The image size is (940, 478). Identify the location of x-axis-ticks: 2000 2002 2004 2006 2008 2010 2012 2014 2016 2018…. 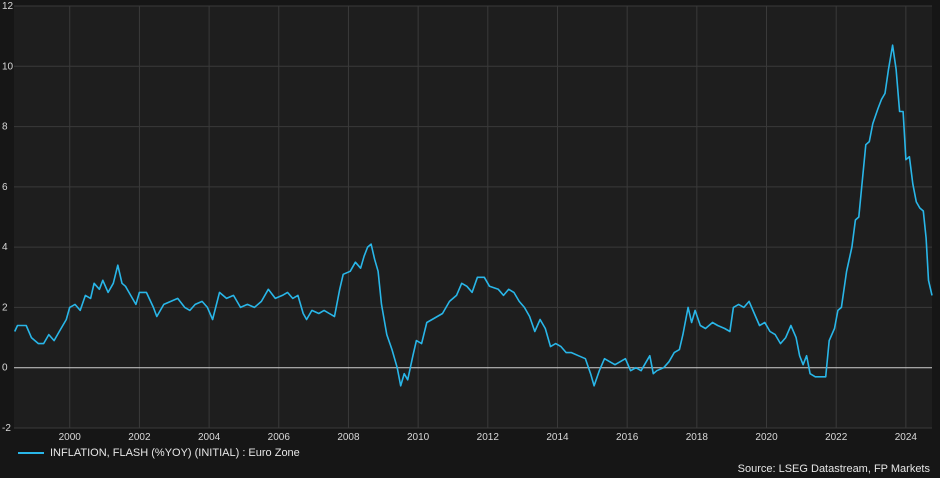
(488, 437).